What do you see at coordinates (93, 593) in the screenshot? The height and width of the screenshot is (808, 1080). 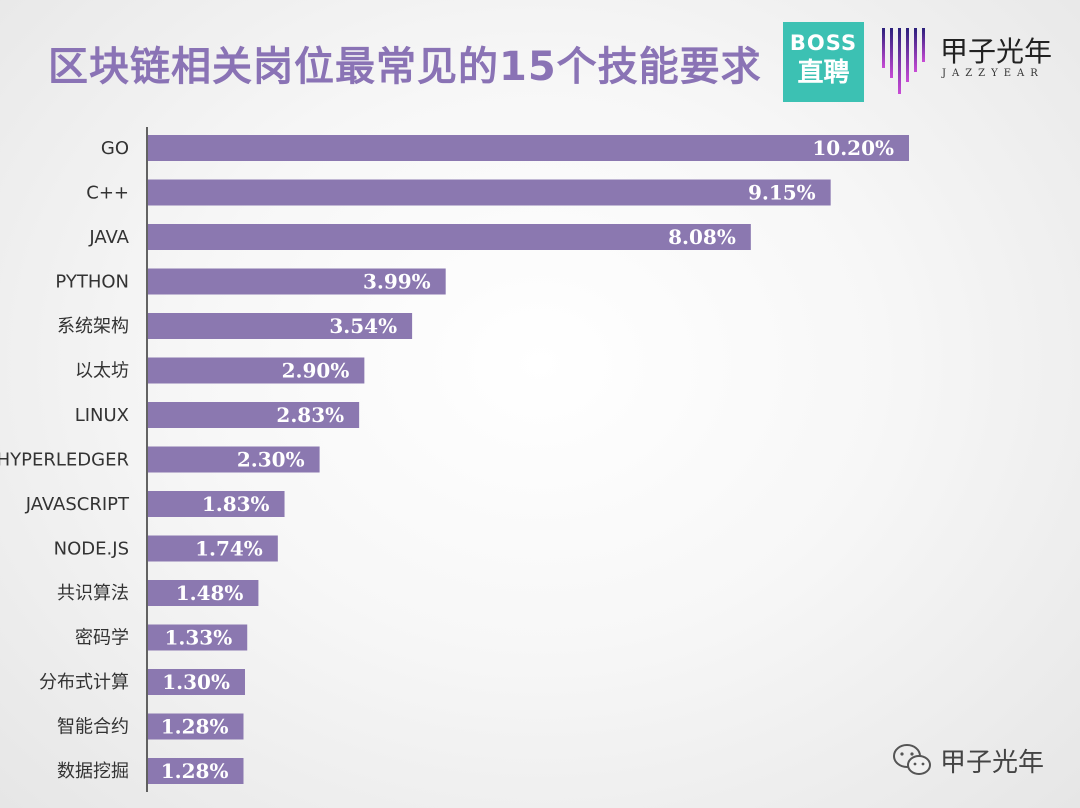 I see `category-label: 共识算法` at bounding box center [93, 593].